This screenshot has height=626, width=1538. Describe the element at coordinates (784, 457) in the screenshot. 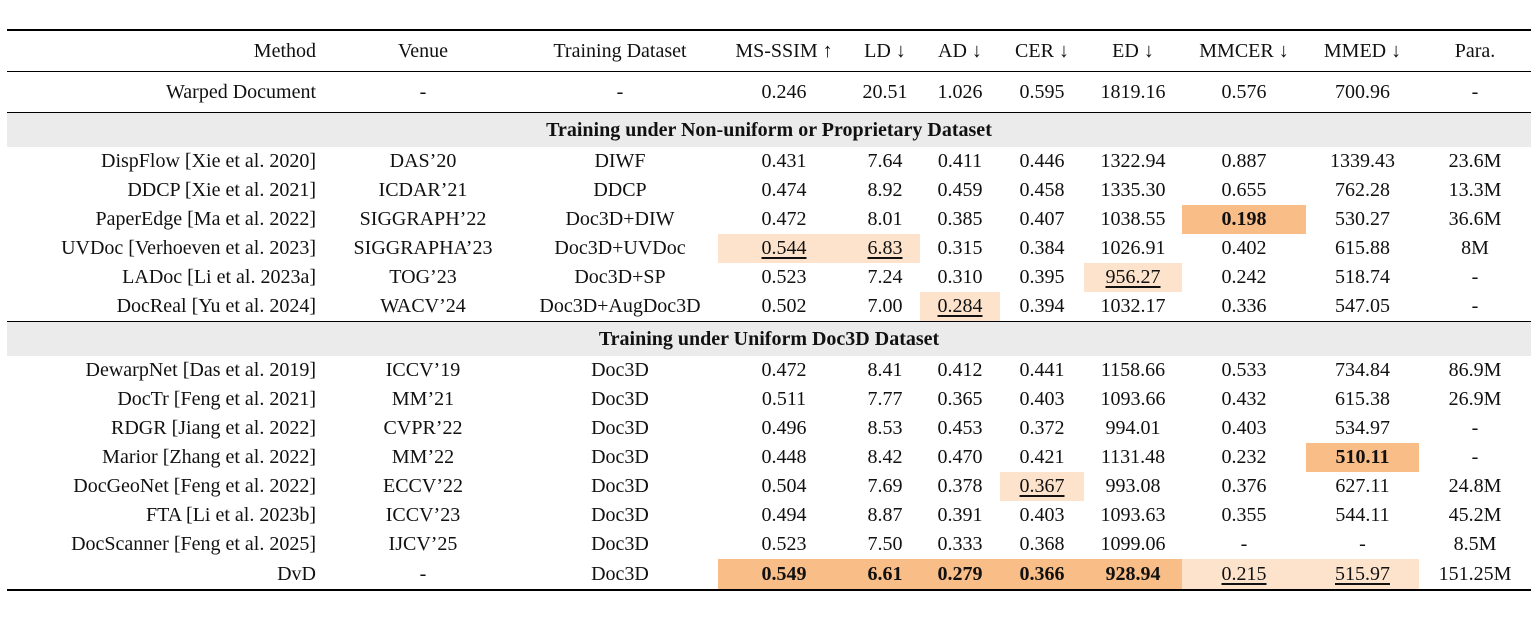

I see `cell-ms-ssim: 0.448` at that location.